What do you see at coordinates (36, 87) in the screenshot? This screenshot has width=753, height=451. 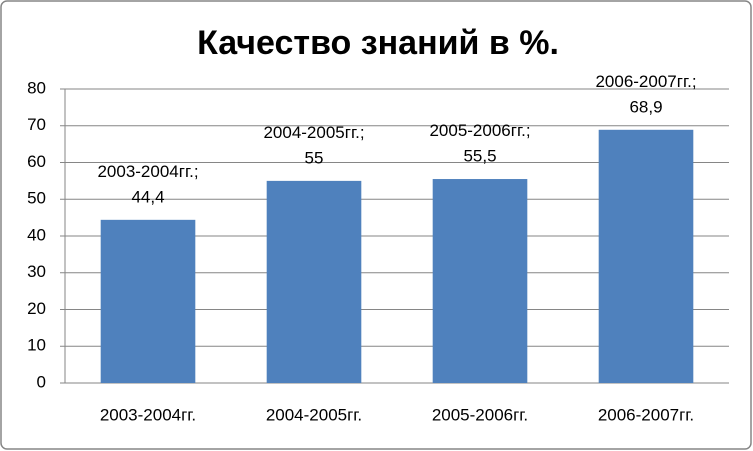 I see `y-tick-label: 80` at bounding box center [36, 87].